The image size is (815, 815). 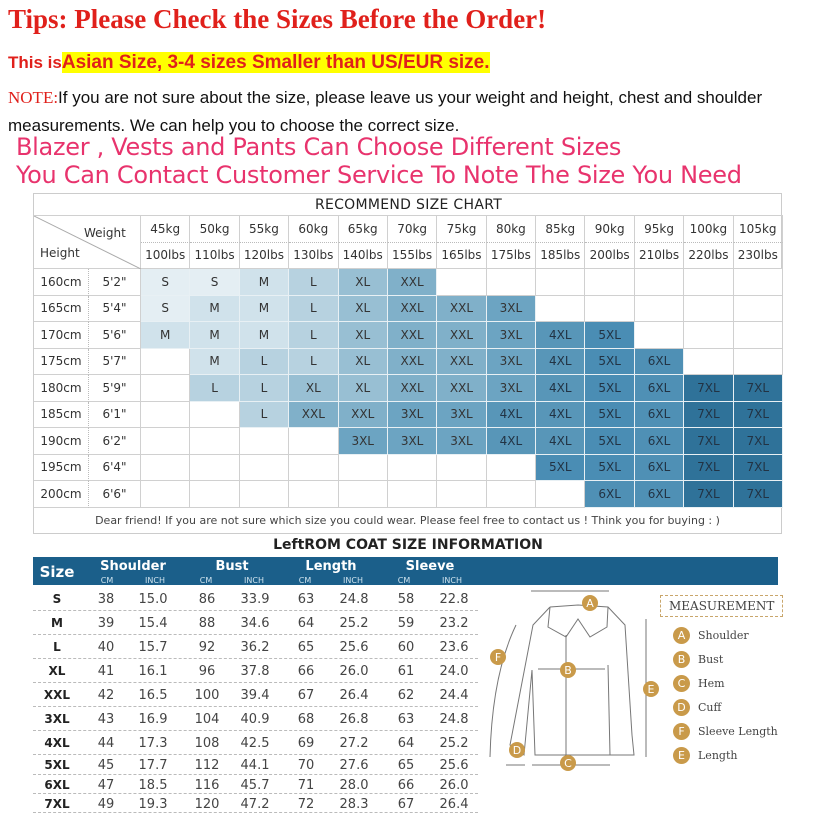 What do you see at coordinates (408, 545) in the screenshot?
I see `coat-title: LeftROM COAT SIZE INFORMATION` at bounding box center [408, 545].